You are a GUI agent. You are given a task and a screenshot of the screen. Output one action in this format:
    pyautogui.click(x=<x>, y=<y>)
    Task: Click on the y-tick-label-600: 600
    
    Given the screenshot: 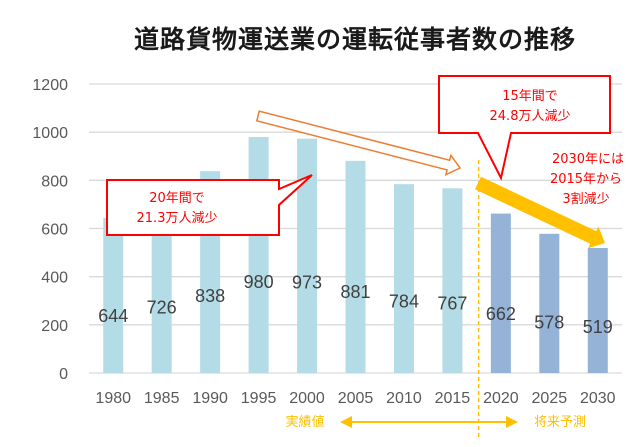 What is the action you would take?
    pyautogui.click(x=54, y=230)
    